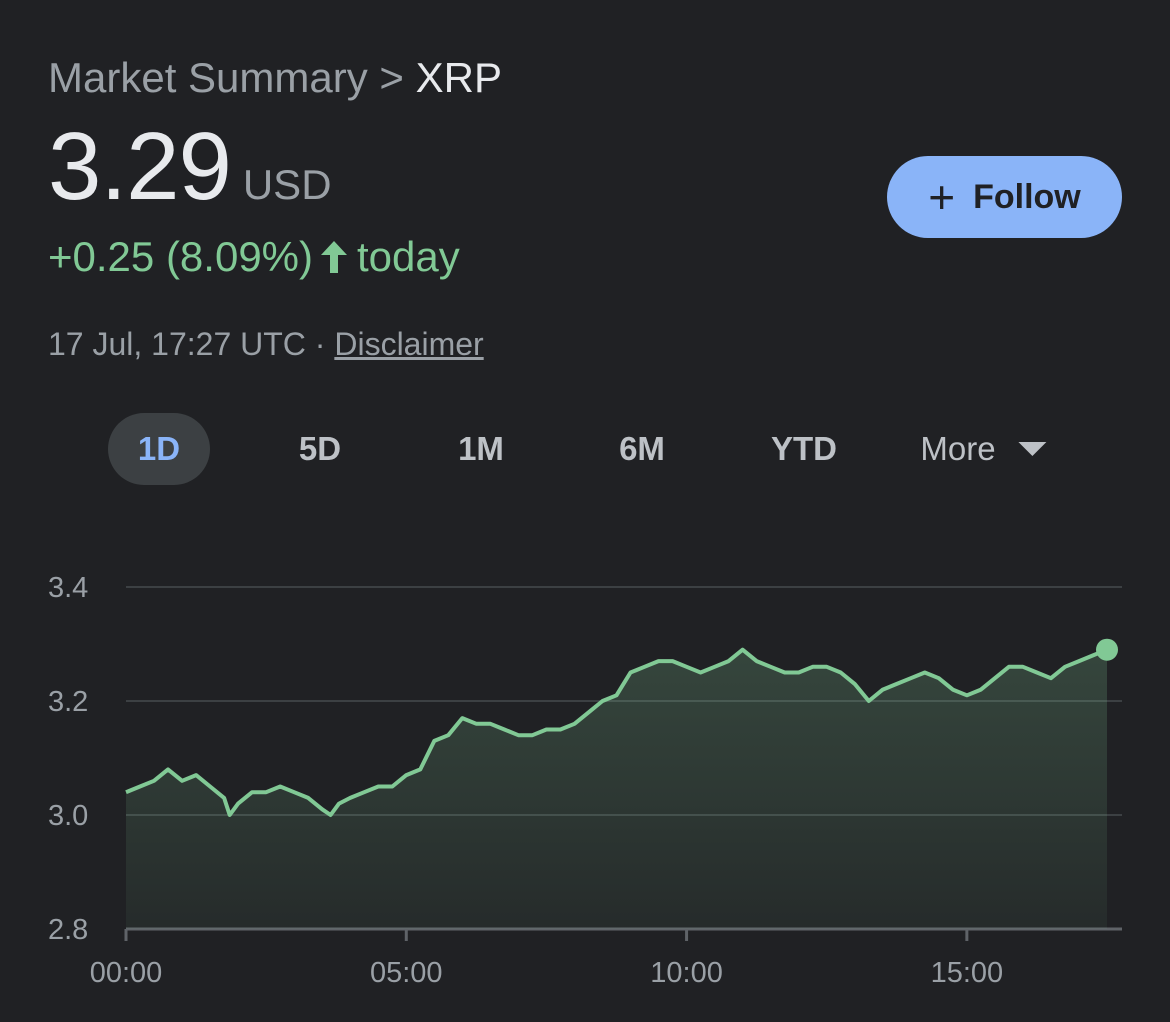 The height and width of the screenshot is (1022, 1170). What do you see at coordinates (686, 973) in the screenshot?
I see `x-tick-label: 10:00` at bounding box center [686, 973].